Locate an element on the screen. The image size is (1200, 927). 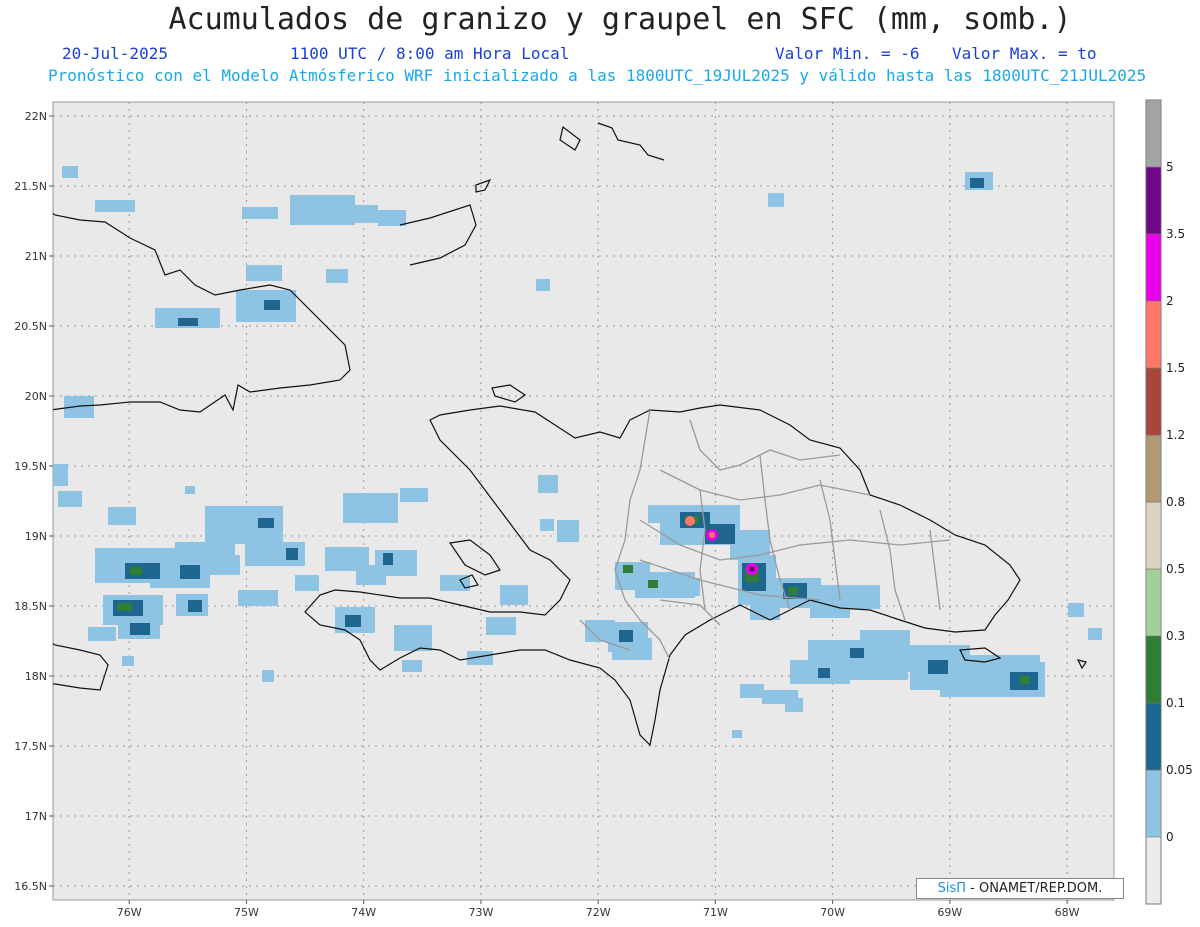
colorbar-label: 3.5 is located at coordinates (1175, 234).